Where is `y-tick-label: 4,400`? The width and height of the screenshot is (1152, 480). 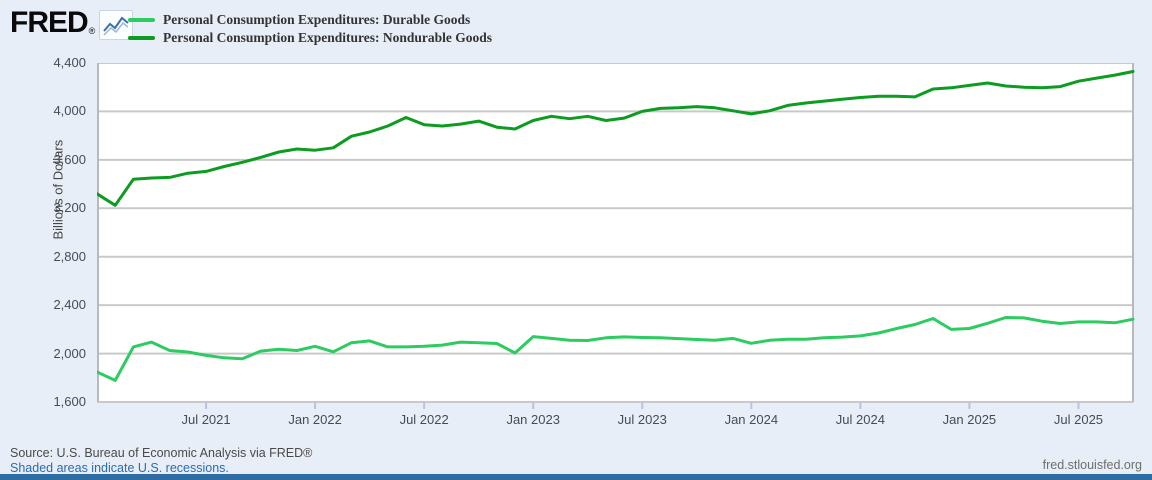
y-tick-label: 4,400 is located at coordinates (69, 62).